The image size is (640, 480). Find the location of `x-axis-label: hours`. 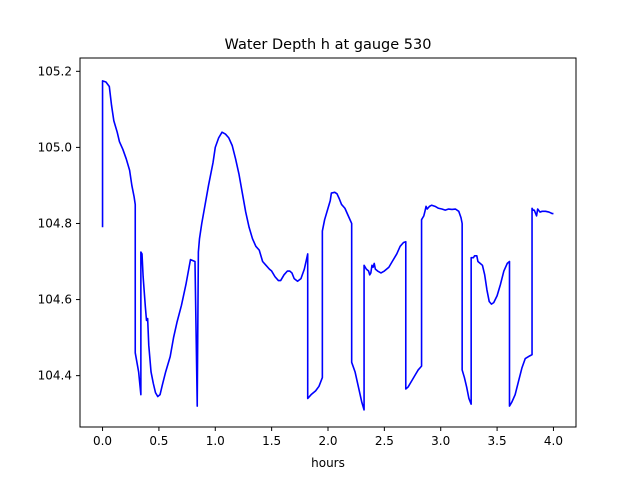

x-axis-label: hours is located at coordinates (328, 463).